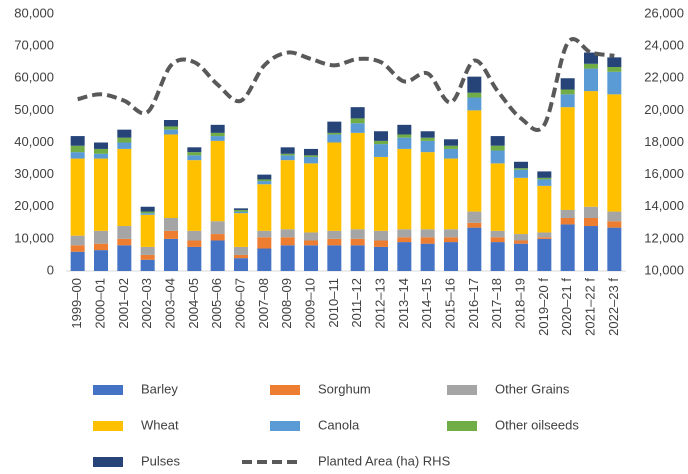 This screenshot has width=688, height=474. Describe the element at coordinates (34, 141) in the screenshot. I see `y-tick-label: 40,000` at that location.